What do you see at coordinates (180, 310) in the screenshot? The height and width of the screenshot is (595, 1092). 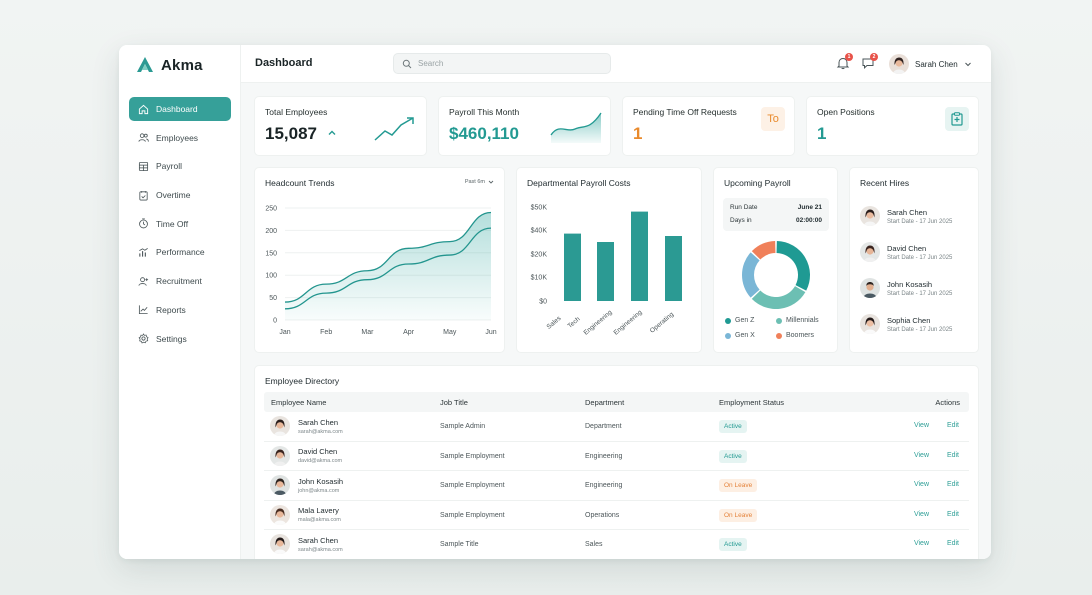 I see `sidebar-item-reports: Reports` at bounding box center [180, 310].